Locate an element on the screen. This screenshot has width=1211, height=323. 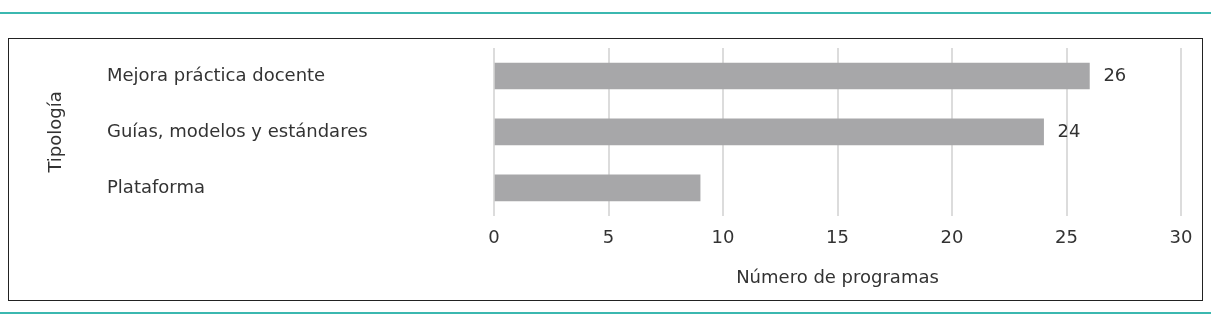
x-tick-label: 25 is located at coordinates (1066, 237).